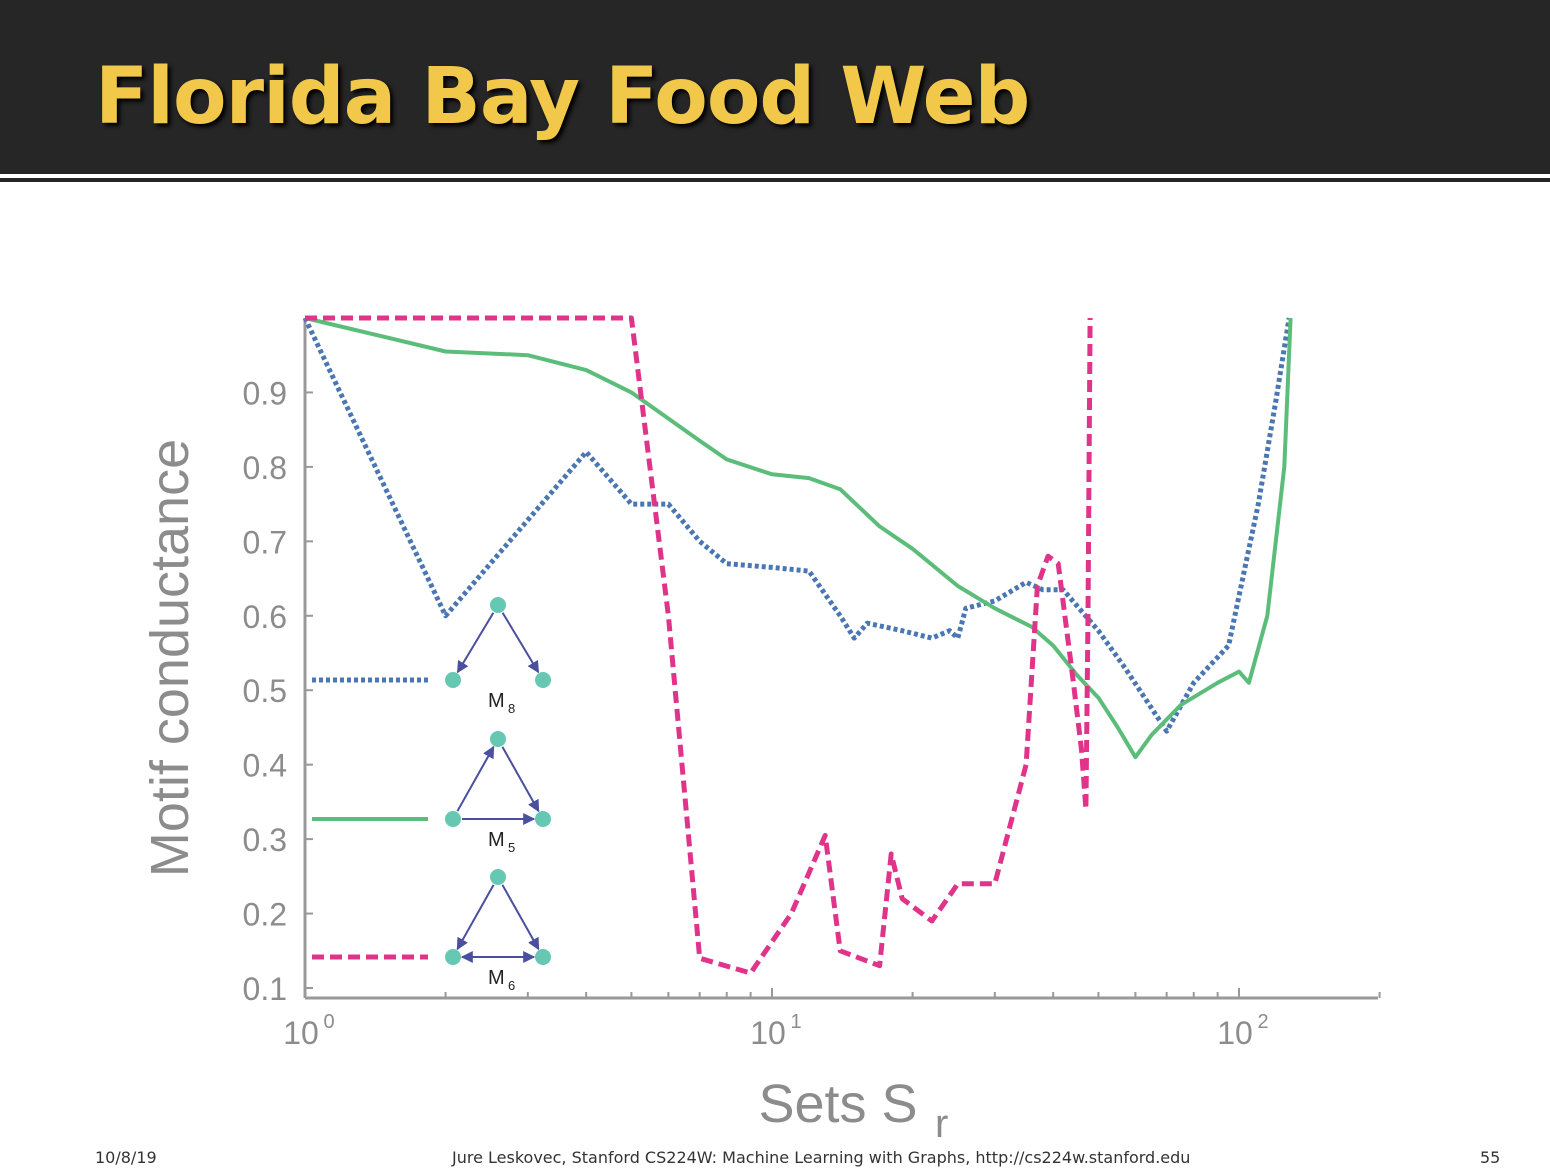 The image size is (1550, 1170). I want to click on y-axis-title: Motif conductance, so click(170, 658).